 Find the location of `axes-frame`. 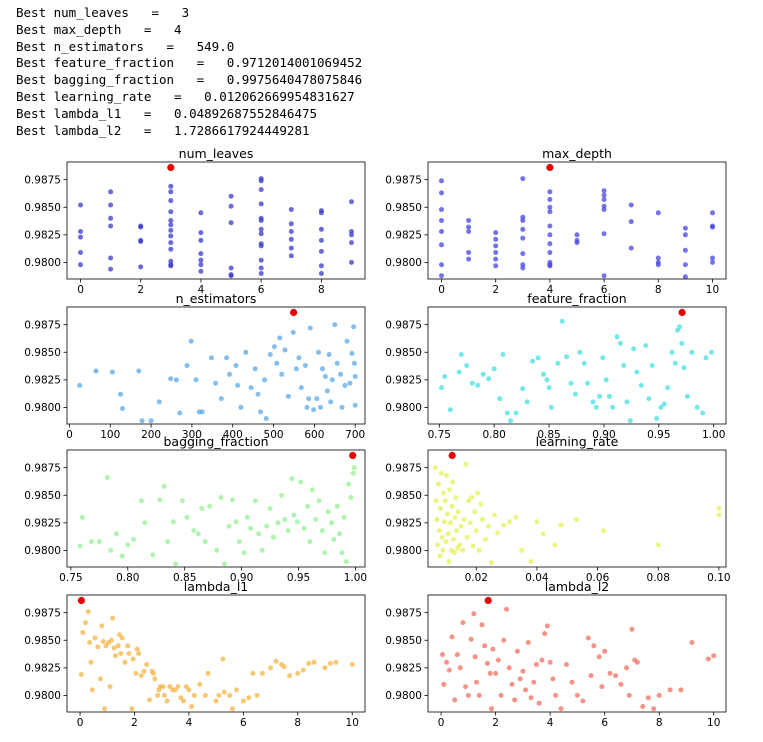

axes-frame is located at coordinates (216, 220).